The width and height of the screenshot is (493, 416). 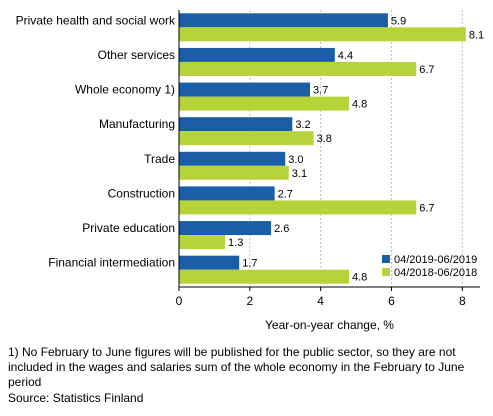 What do you see at coordinates (137, 124) in the screenshot?
I see `category-label: Manufacturing` at bounding box center [137, 124].